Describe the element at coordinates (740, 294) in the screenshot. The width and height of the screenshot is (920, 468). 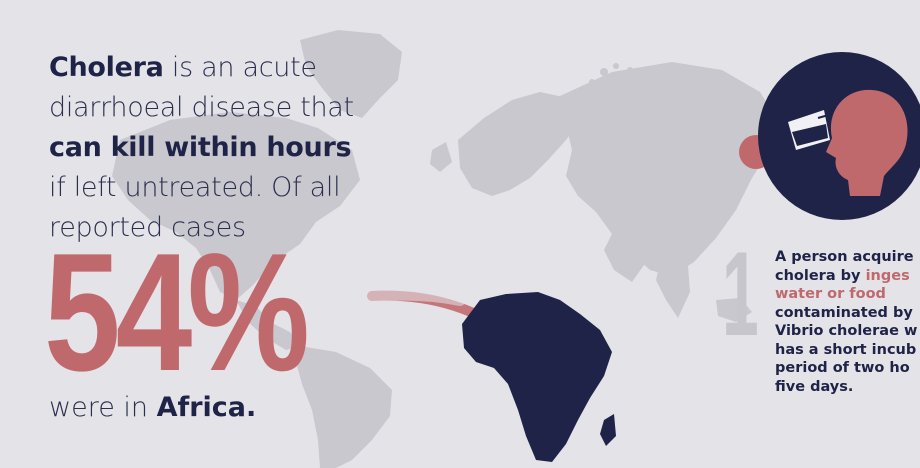
I see `step-number: 1` at that location.